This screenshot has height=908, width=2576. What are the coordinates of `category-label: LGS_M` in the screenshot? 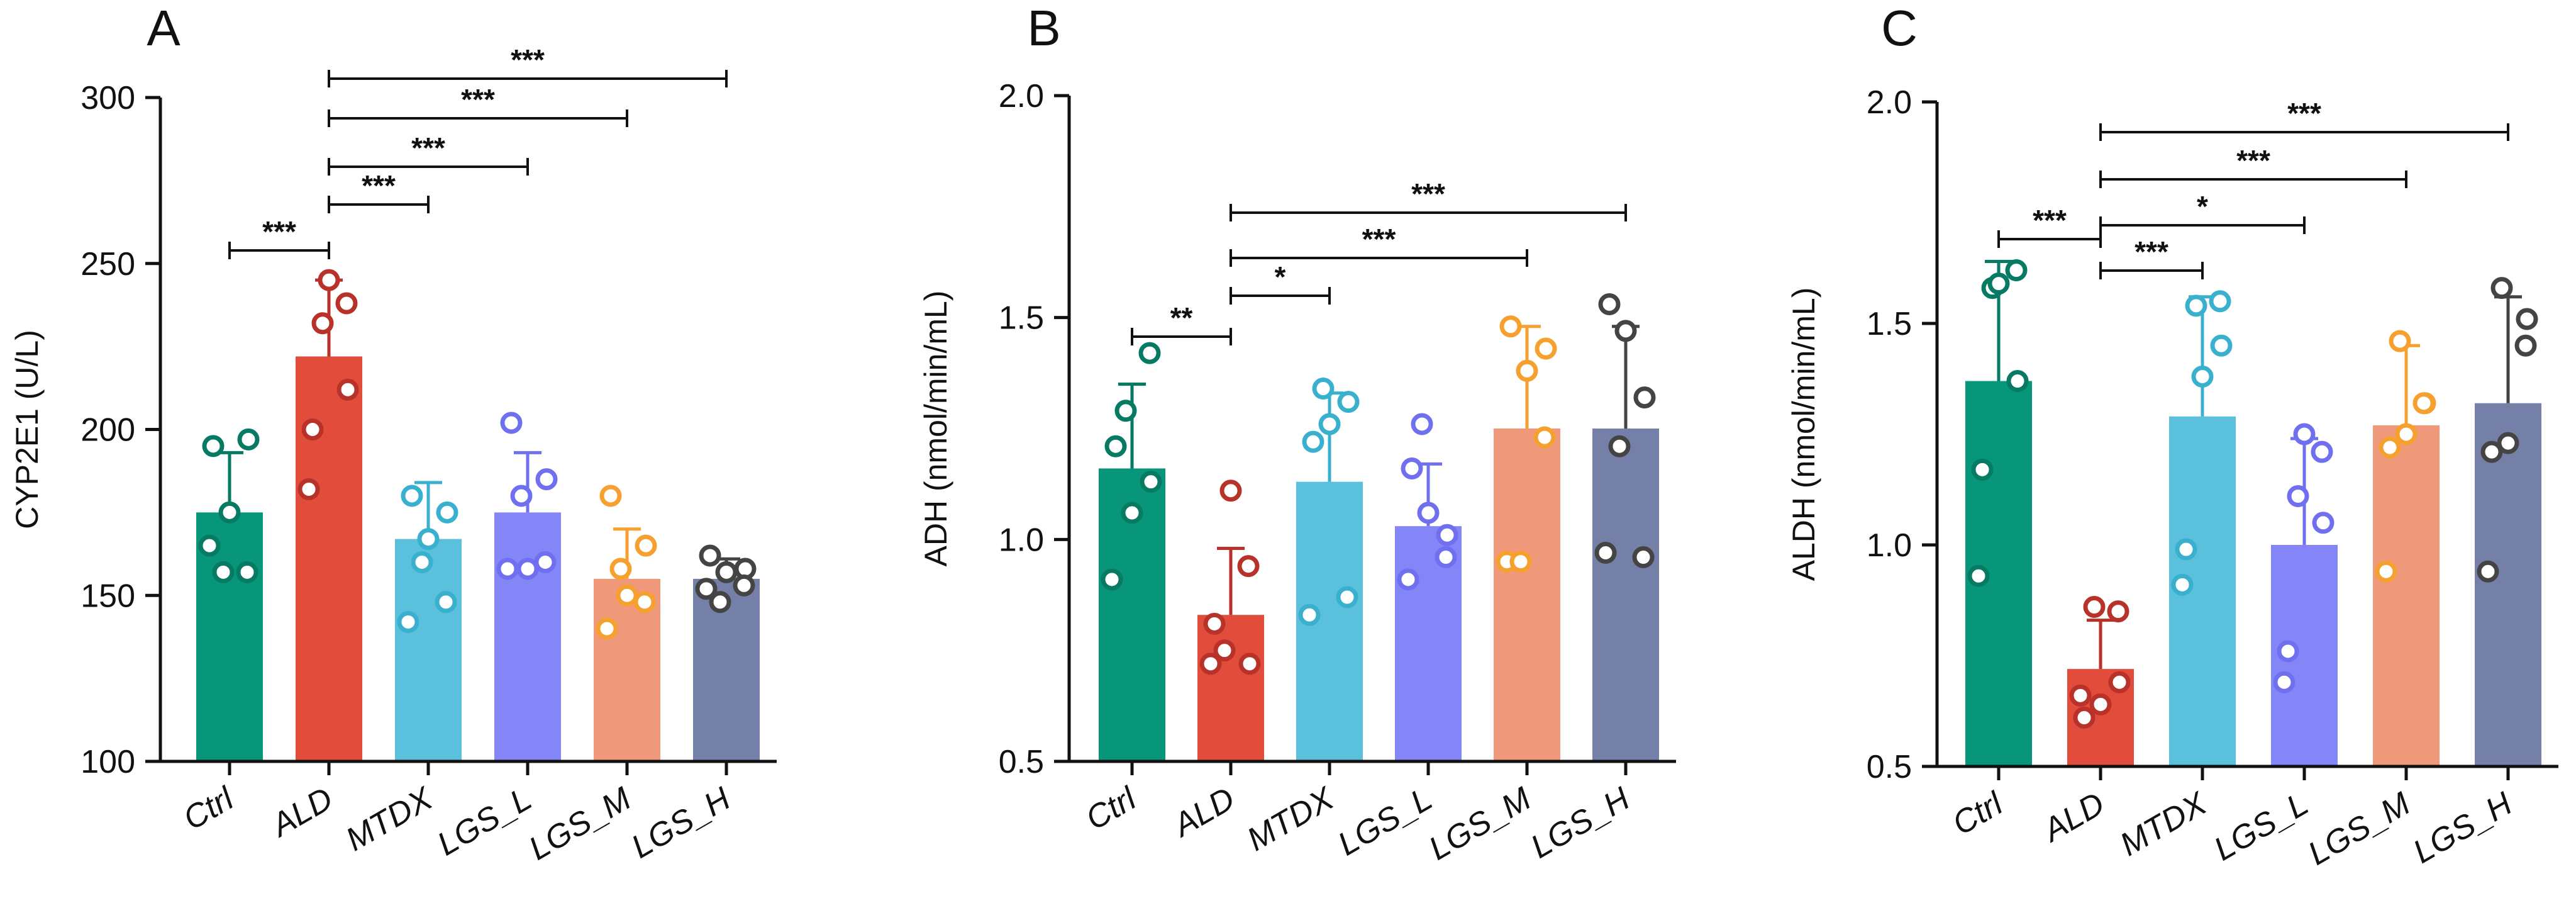 It's located at (1480, 824).